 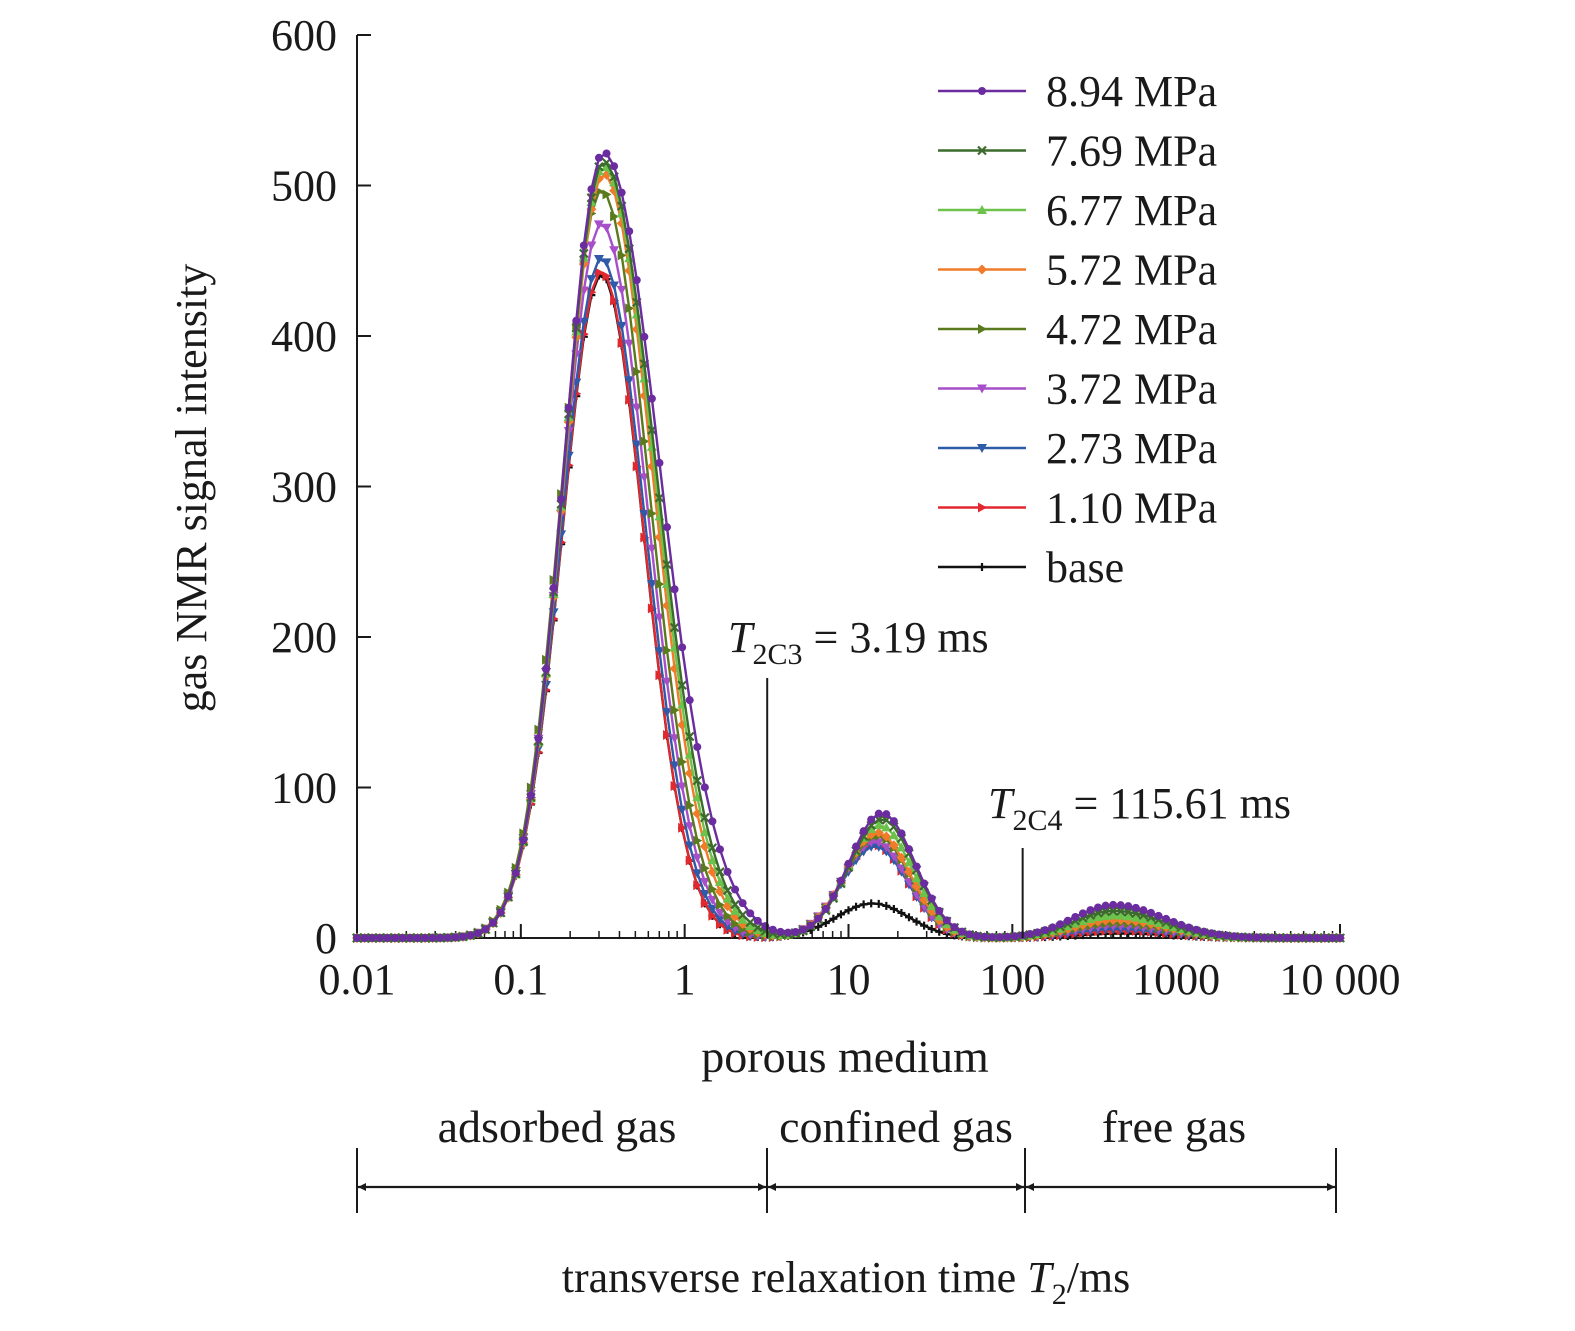 I want to click on regions-header: porous medium, so click(x=845, y=1056).